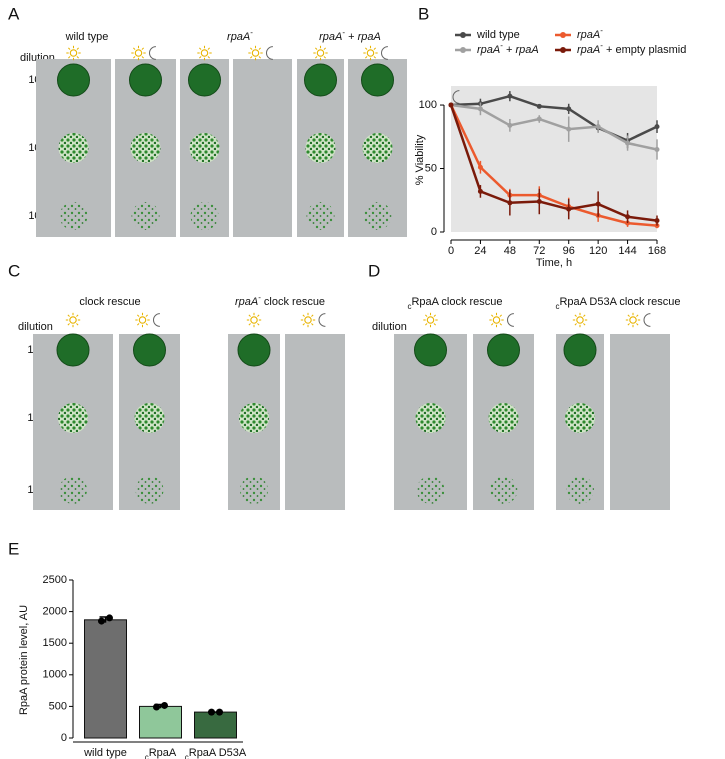 Image resolution: width=725 pixels, height=759 pixels. I want to click on x-tick-label: 144, so click(627, 251).